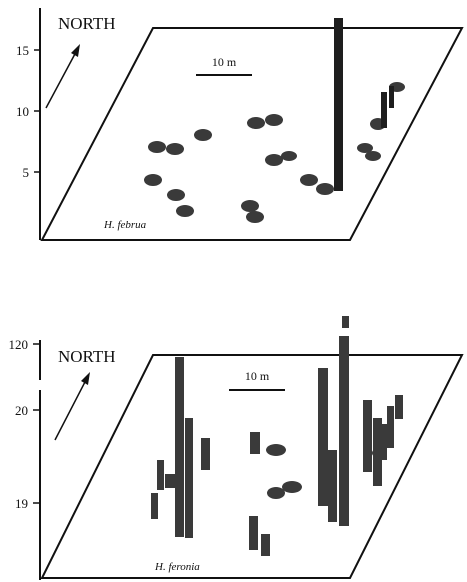 Image resolution: width=467 pixels, height=582 pixels. I want to click on axis-tick-label: 20, so click(21, 410).